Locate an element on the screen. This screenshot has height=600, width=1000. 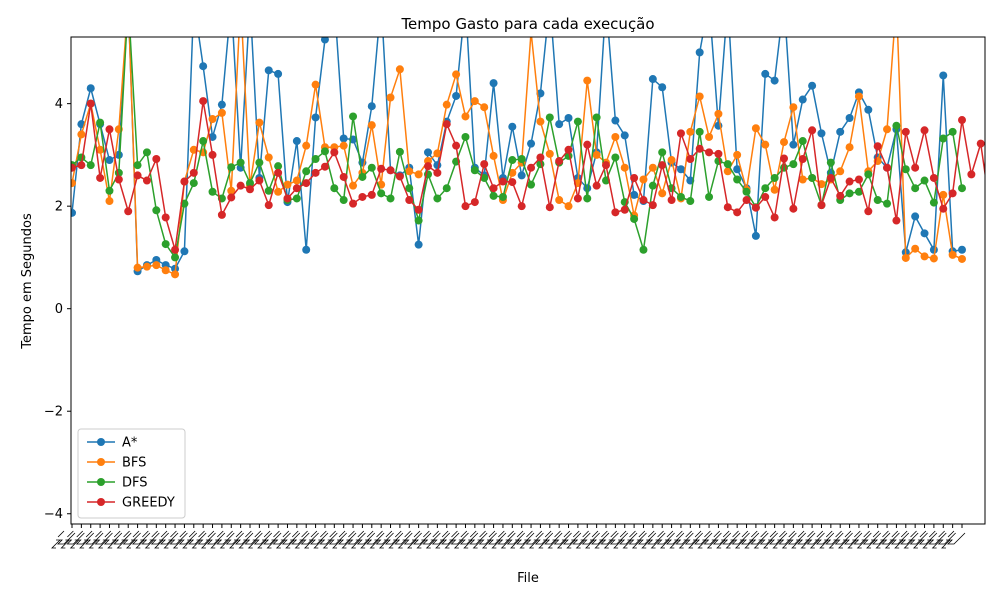
legend-label: BFS is located at coordinates (134, 463).